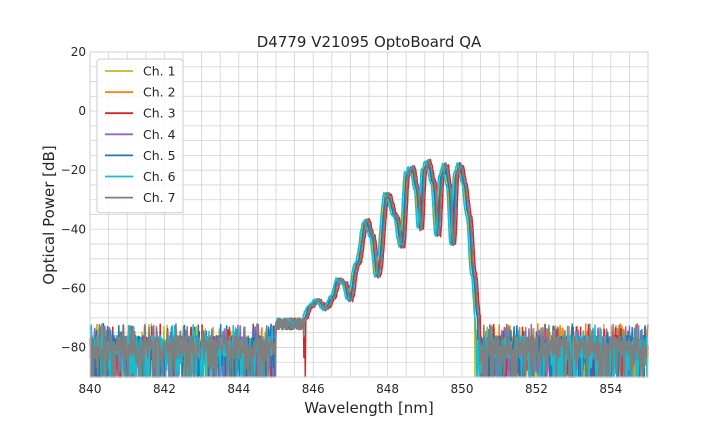  What do you see at coordinates (610, 389) in the screenshot?
I see `x-tick-label: 854` at bounding box center [610, 389].